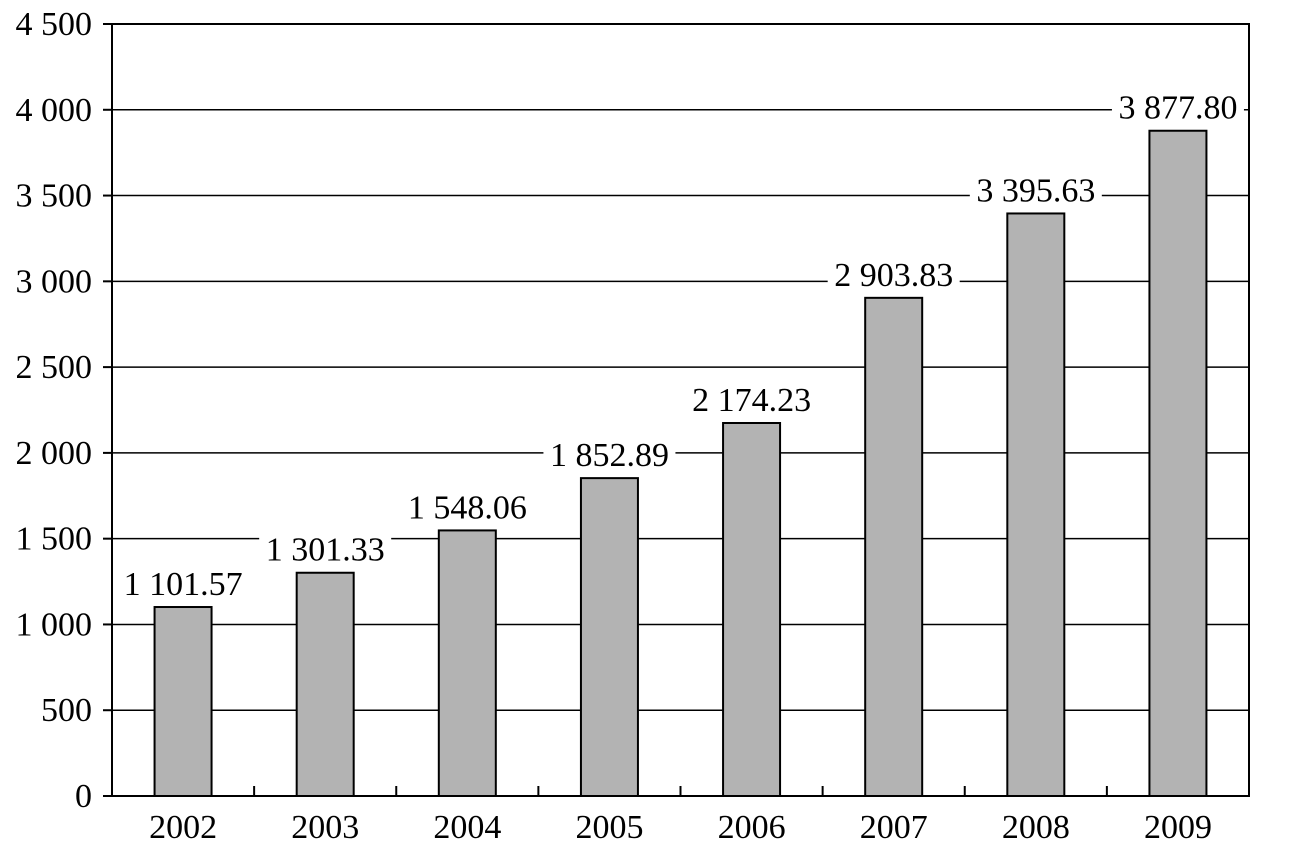  I want to click on y-tick-label-2500: 2 500, so click(54, 367).